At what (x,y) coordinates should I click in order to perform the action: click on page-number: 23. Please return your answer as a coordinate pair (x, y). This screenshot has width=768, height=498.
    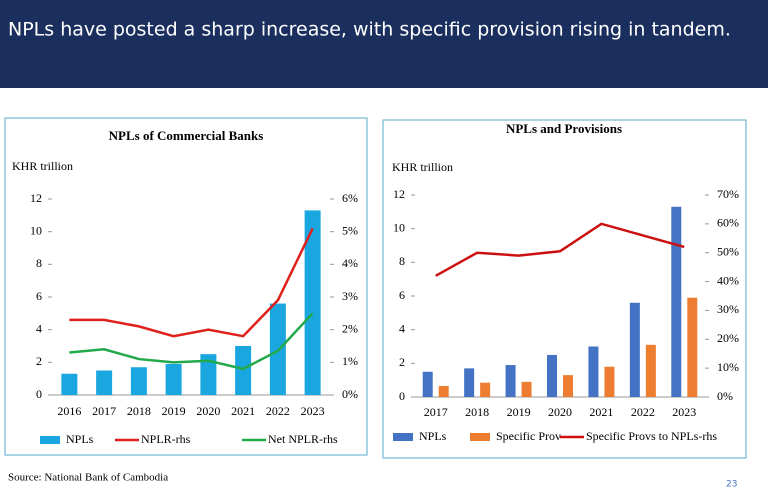
    Looking at the image, I should click on (731, 485).